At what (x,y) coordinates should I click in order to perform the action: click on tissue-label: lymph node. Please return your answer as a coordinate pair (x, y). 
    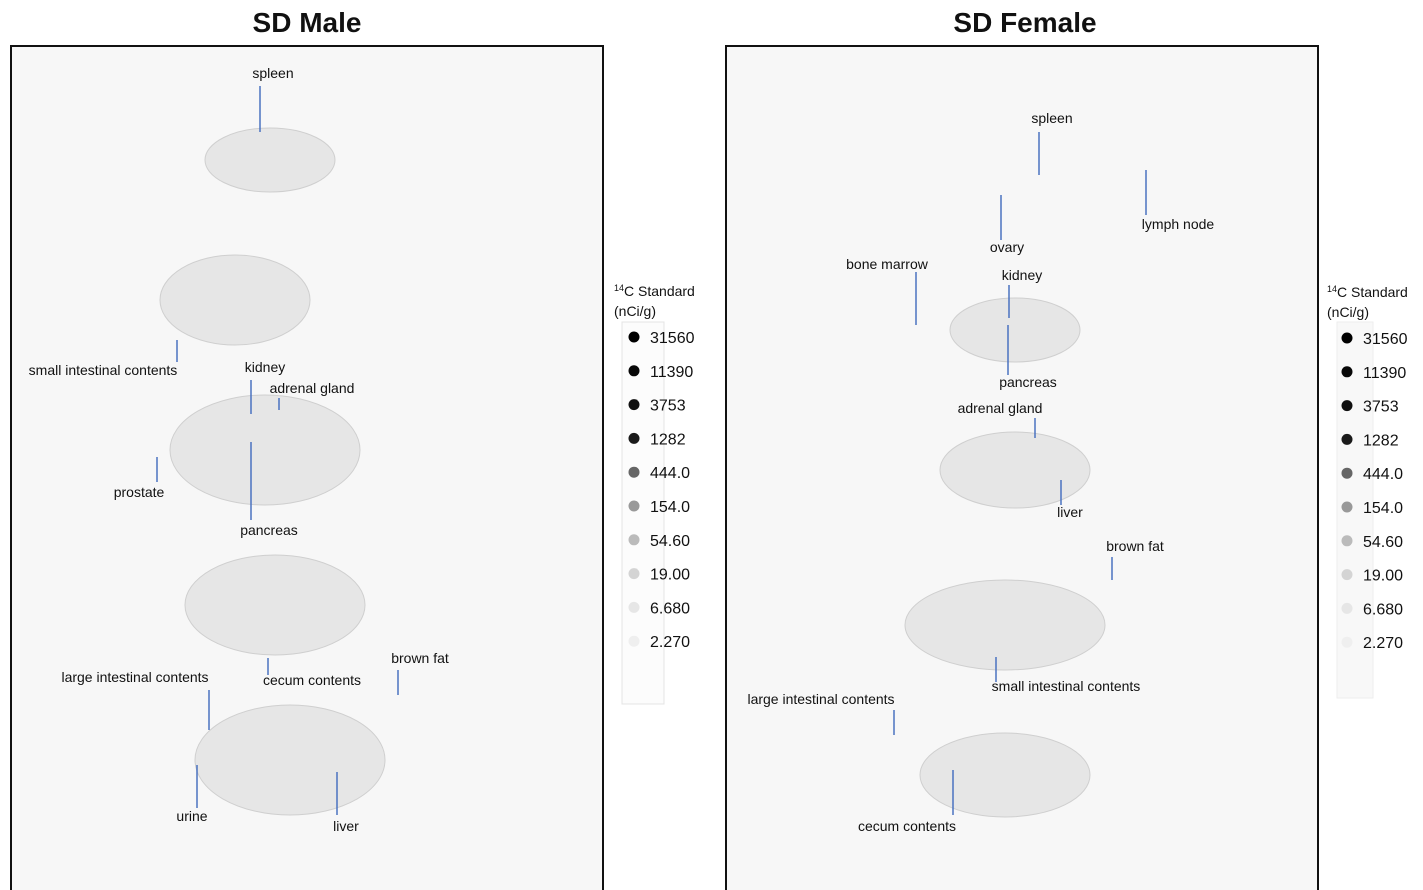
    Looking at the image, I should click on (1178, 224).